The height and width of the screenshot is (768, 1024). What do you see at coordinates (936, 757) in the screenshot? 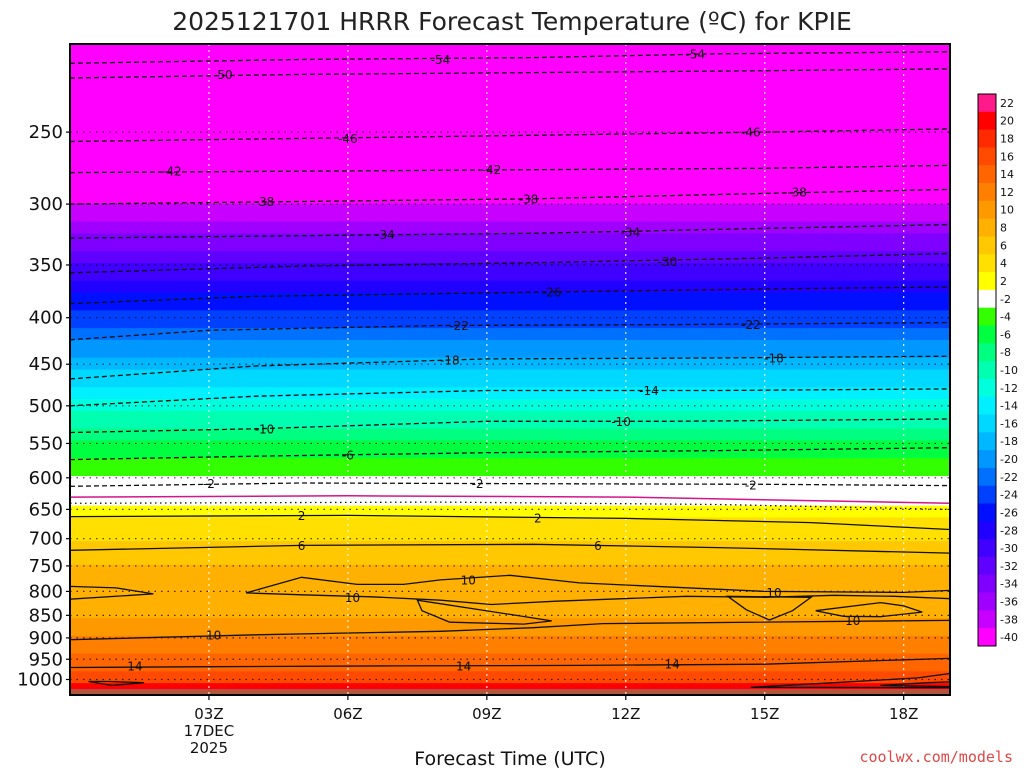
I see `credit-text: coolwx.com/models` at bounding box center [936, 757].